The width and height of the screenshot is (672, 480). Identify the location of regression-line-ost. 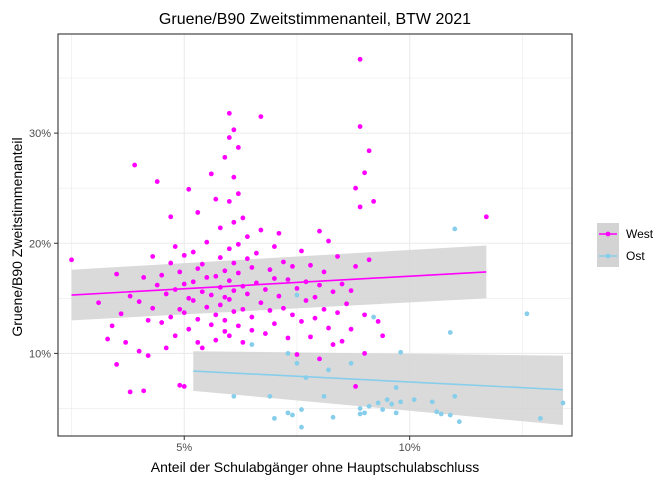
(378, 380).